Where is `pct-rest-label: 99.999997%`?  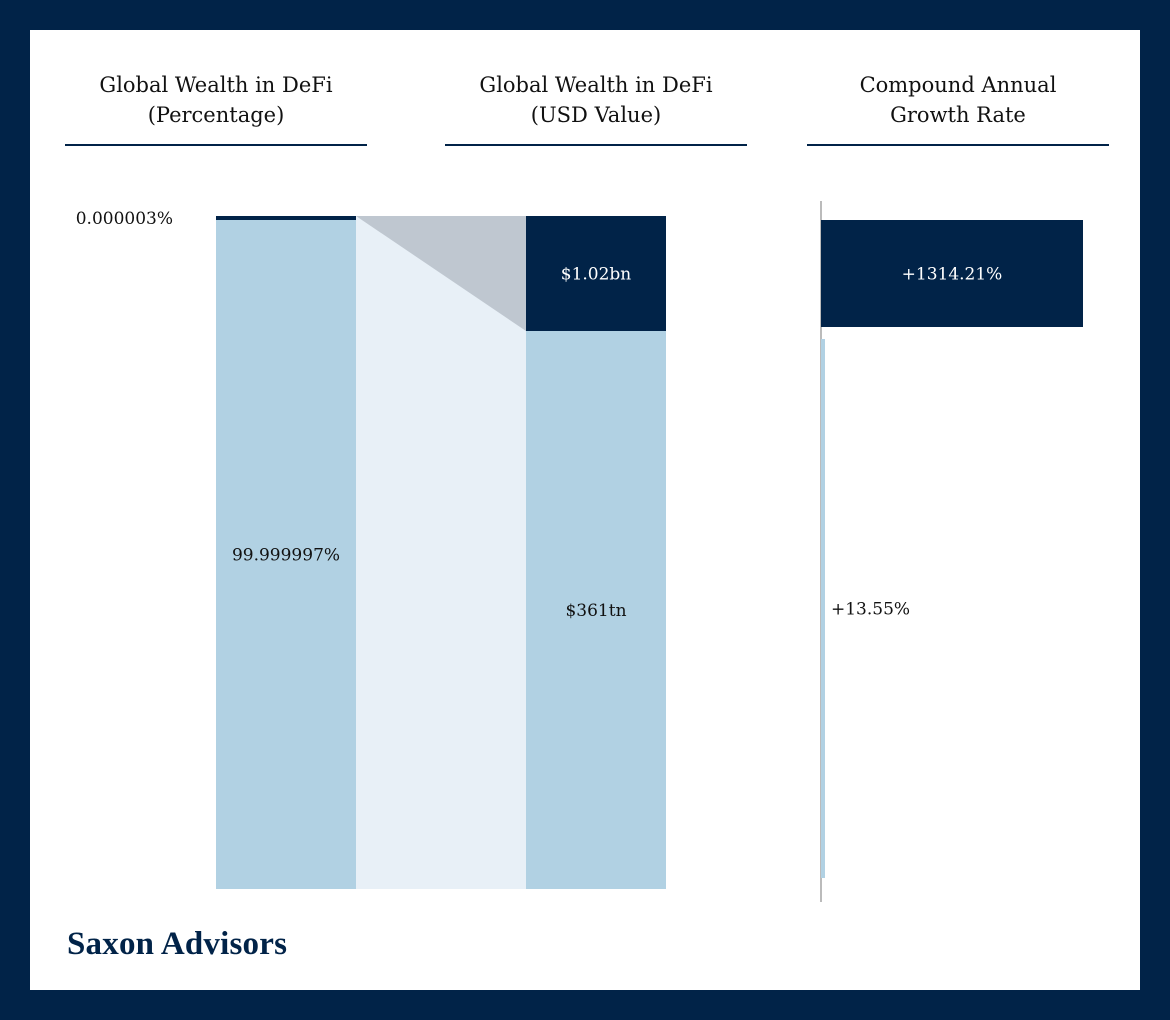
pct-rest-label: 99.999997% is located at coordinates (286, 556).